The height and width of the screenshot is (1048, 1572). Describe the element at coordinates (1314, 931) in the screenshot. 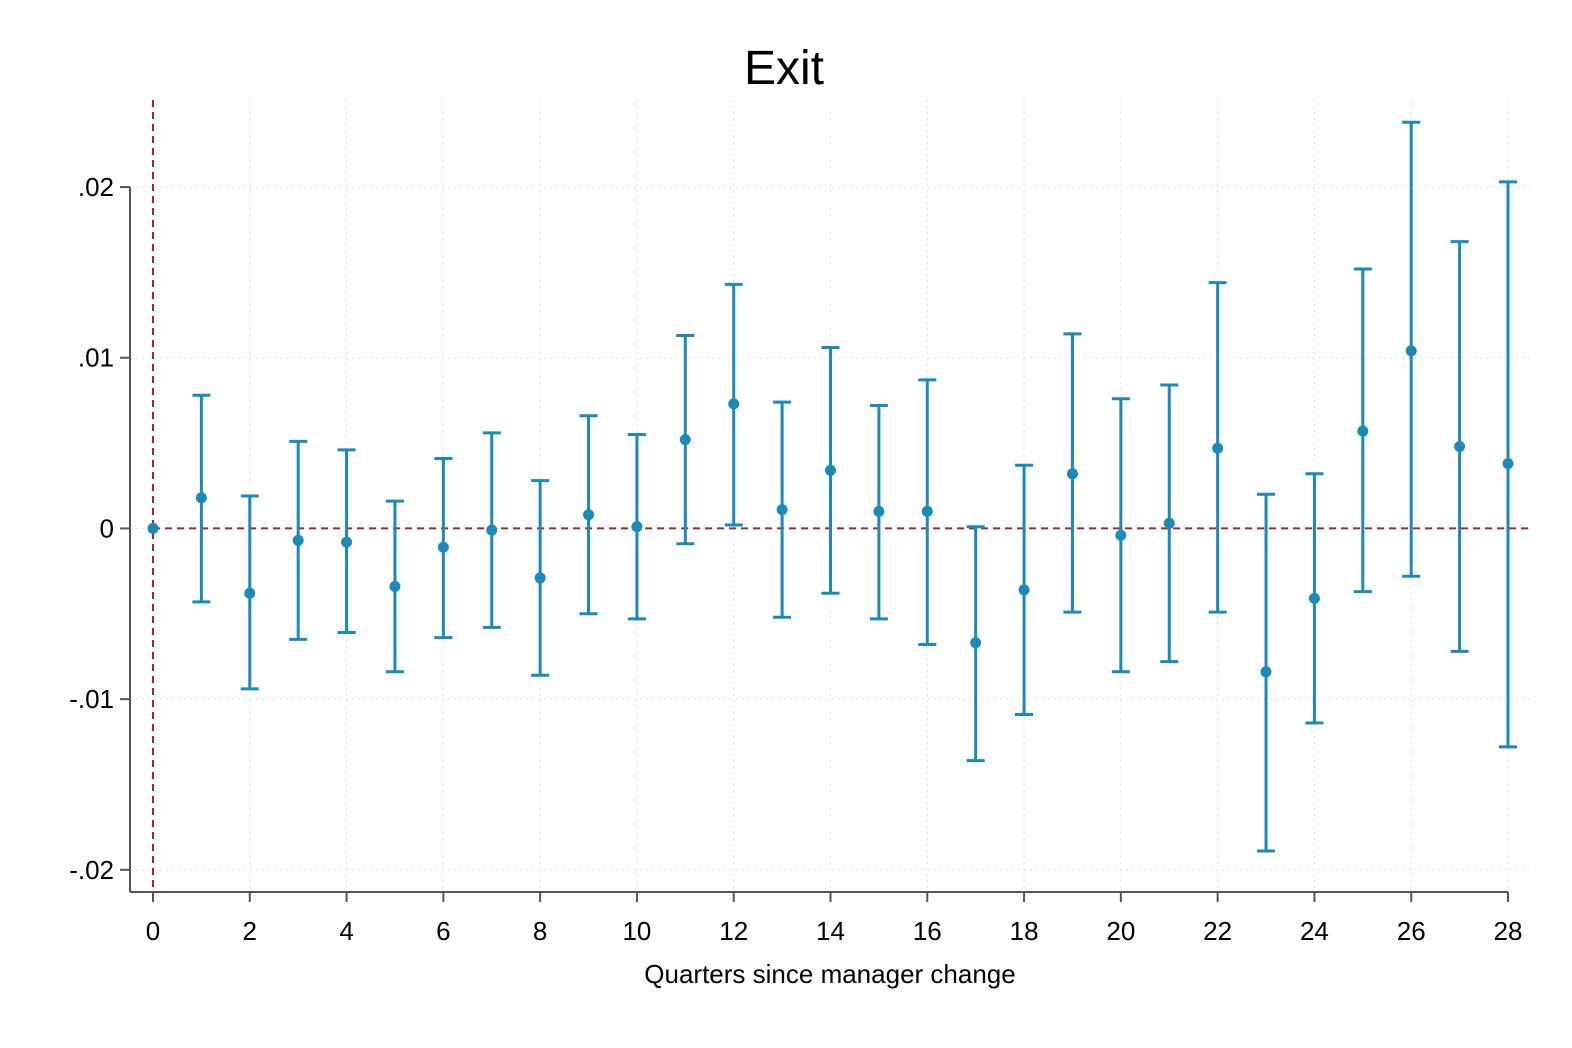

I see `x-tick-label-12: 24` at that location.